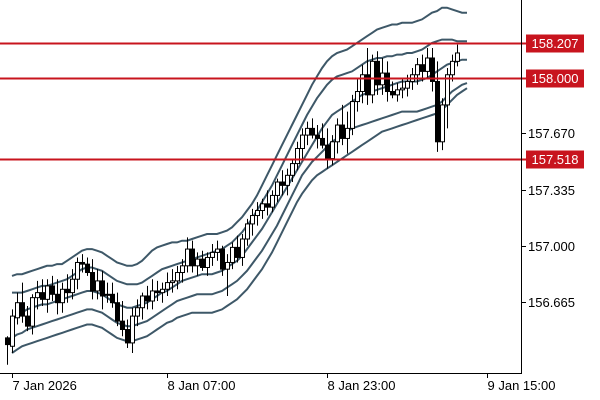 Image resolution: width=600 pixels, height=400 pixels. Describe the element at coordinates (45, 385) in the screenshot. I see `x-tick-label: 7 Jan 2026` at that location.